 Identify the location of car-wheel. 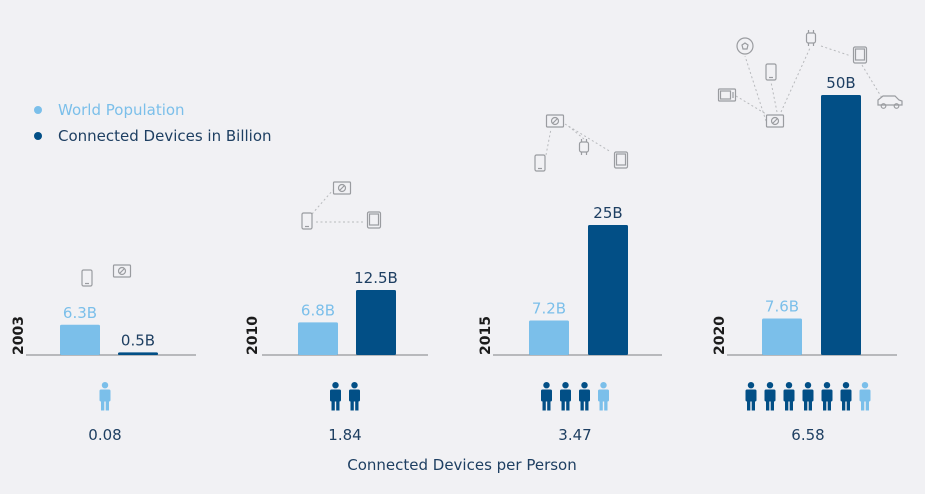
(883, 106).